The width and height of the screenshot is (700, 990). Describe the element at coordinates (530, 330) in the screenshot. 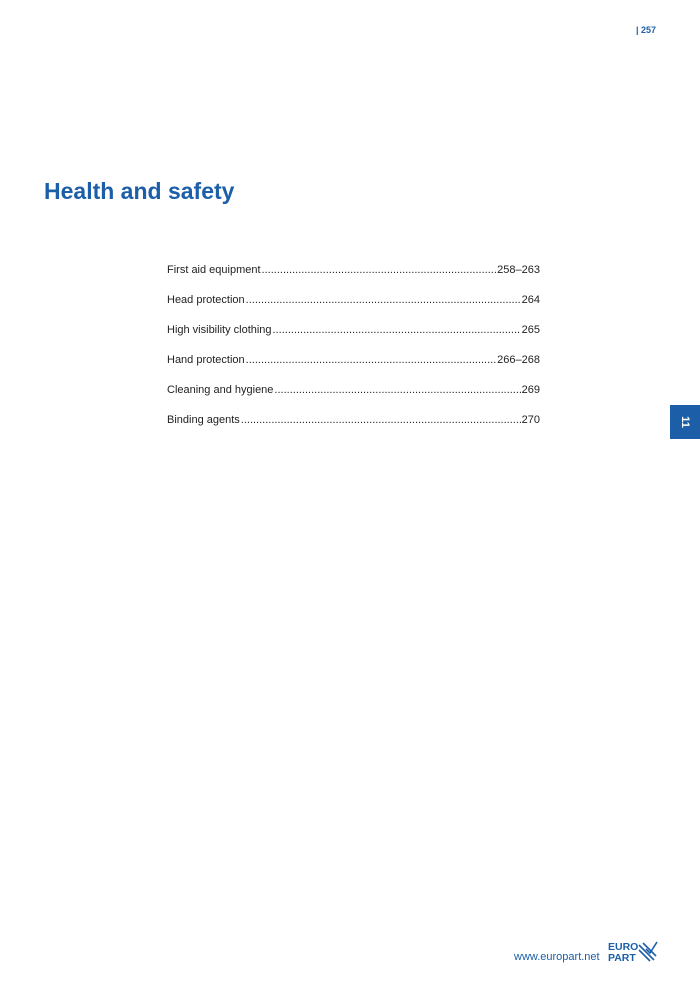

I see `toc-pages: 265` at that location.